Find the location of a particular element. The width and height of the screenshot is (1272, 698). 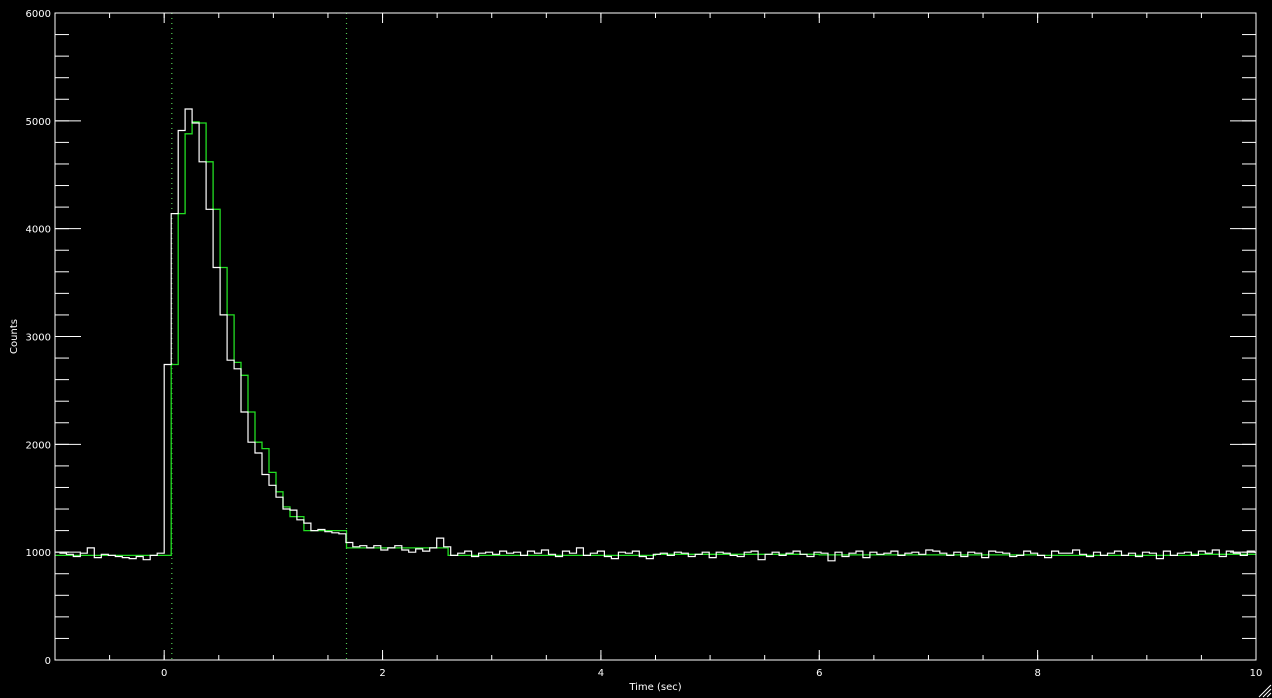

resize-grip-icon is located at coordinates (1265, 691).